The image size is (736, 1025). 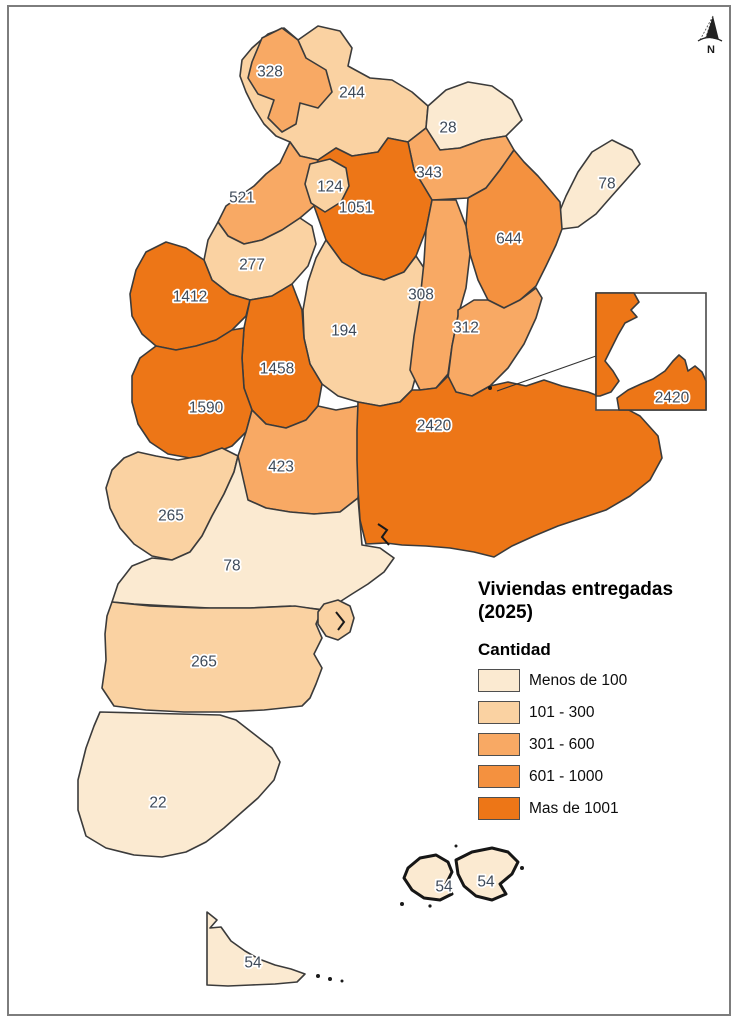 What do you see at coordinates (330, 187) in the screenshot?
I see `region-label-tucuman: 124` at bounding box center [330, 187].